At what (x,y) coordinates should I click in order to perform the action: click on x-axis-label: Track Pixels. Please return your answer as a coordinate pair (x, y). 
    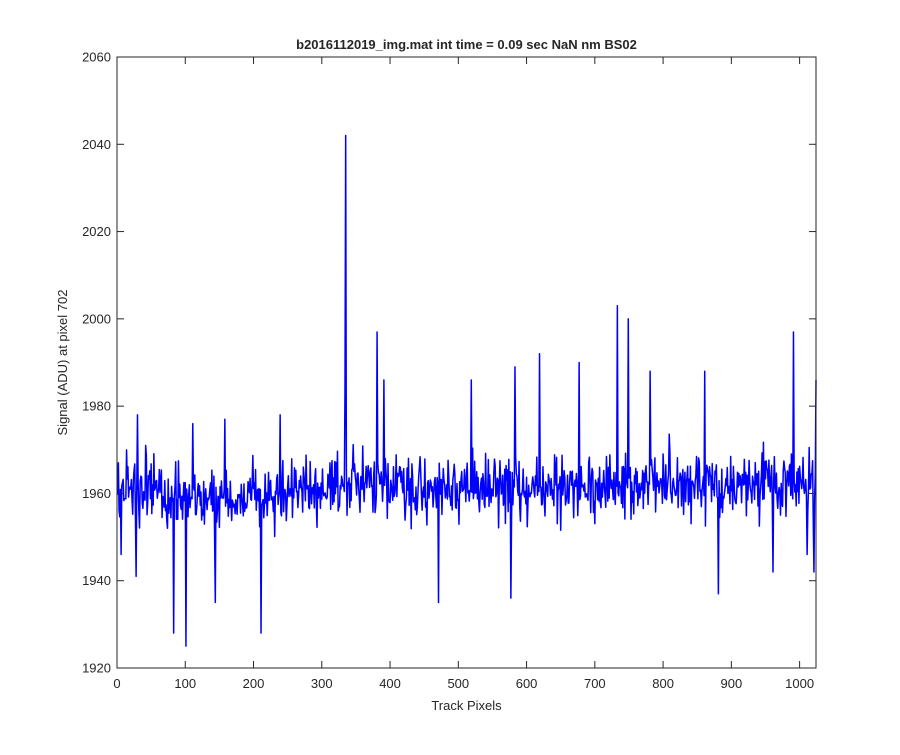
    Looking at the image, I should click on (466, 705).